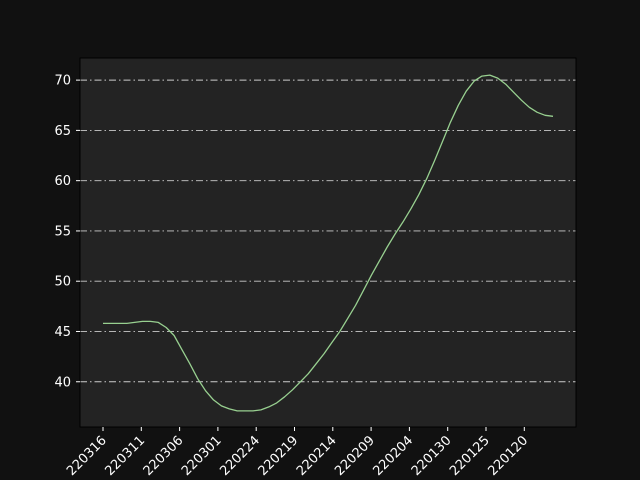 This screenshot has height=480, width=640. Describe the element at coordinates (62, 231) in the screenshot. I see `y-tick-label: 55` at that location.